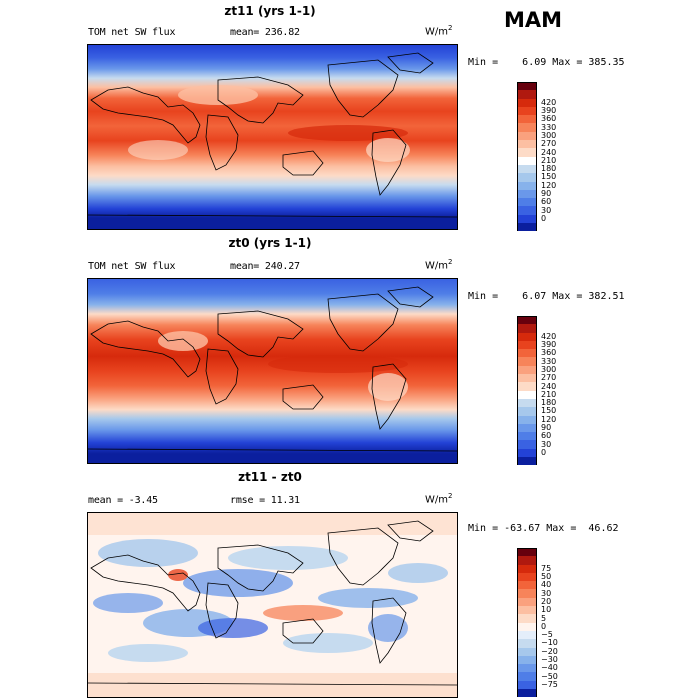 The height and width of the screenshot is (700, 700). What do you see at coordinates (546, 610) in the screenshot?
I see `colorbar-label: 10` at bounding box center [546, 610].